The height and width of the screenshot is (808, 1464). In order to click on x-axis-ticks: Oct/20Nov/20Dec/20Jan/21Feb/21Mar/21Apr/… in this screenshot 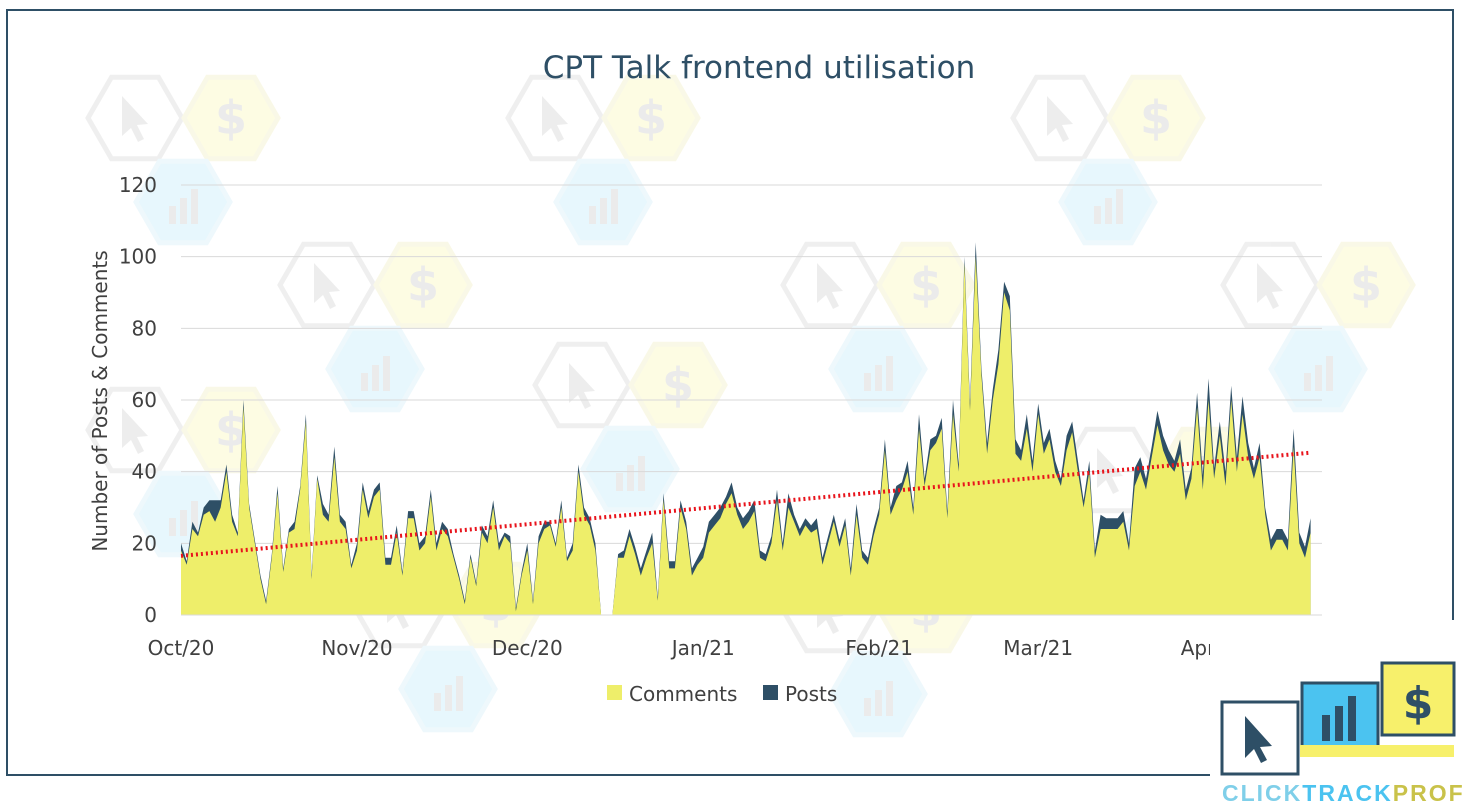, I will do `click(698, 648)`.